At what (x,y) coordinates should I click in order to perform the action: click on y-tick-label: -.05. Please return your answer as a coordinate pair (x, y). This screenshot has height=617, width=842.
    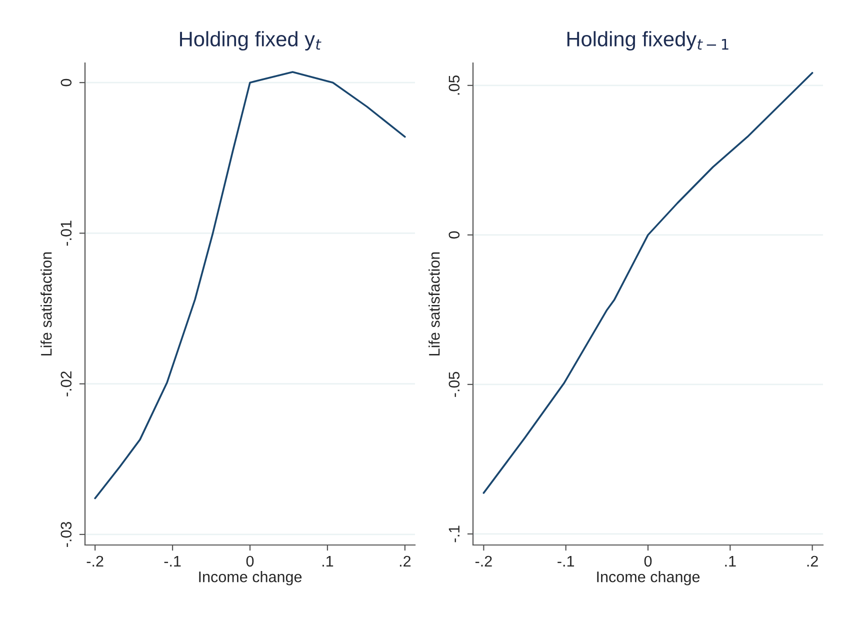
    Looking at the image, I should click on (454, 384).